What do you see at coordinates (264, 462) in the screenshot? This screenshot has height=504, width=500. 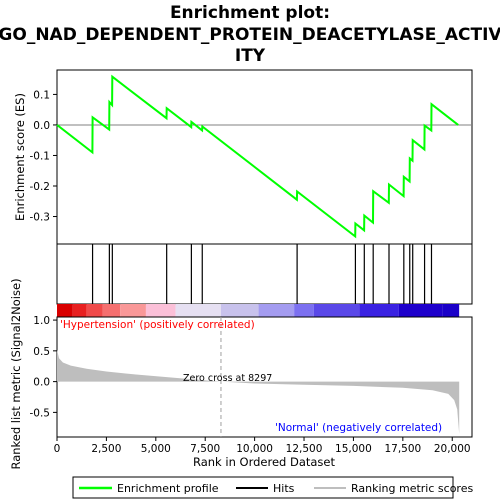 I see `x-axis-label: Rank in Ordered Dataset` at bounding box center [264, 462].